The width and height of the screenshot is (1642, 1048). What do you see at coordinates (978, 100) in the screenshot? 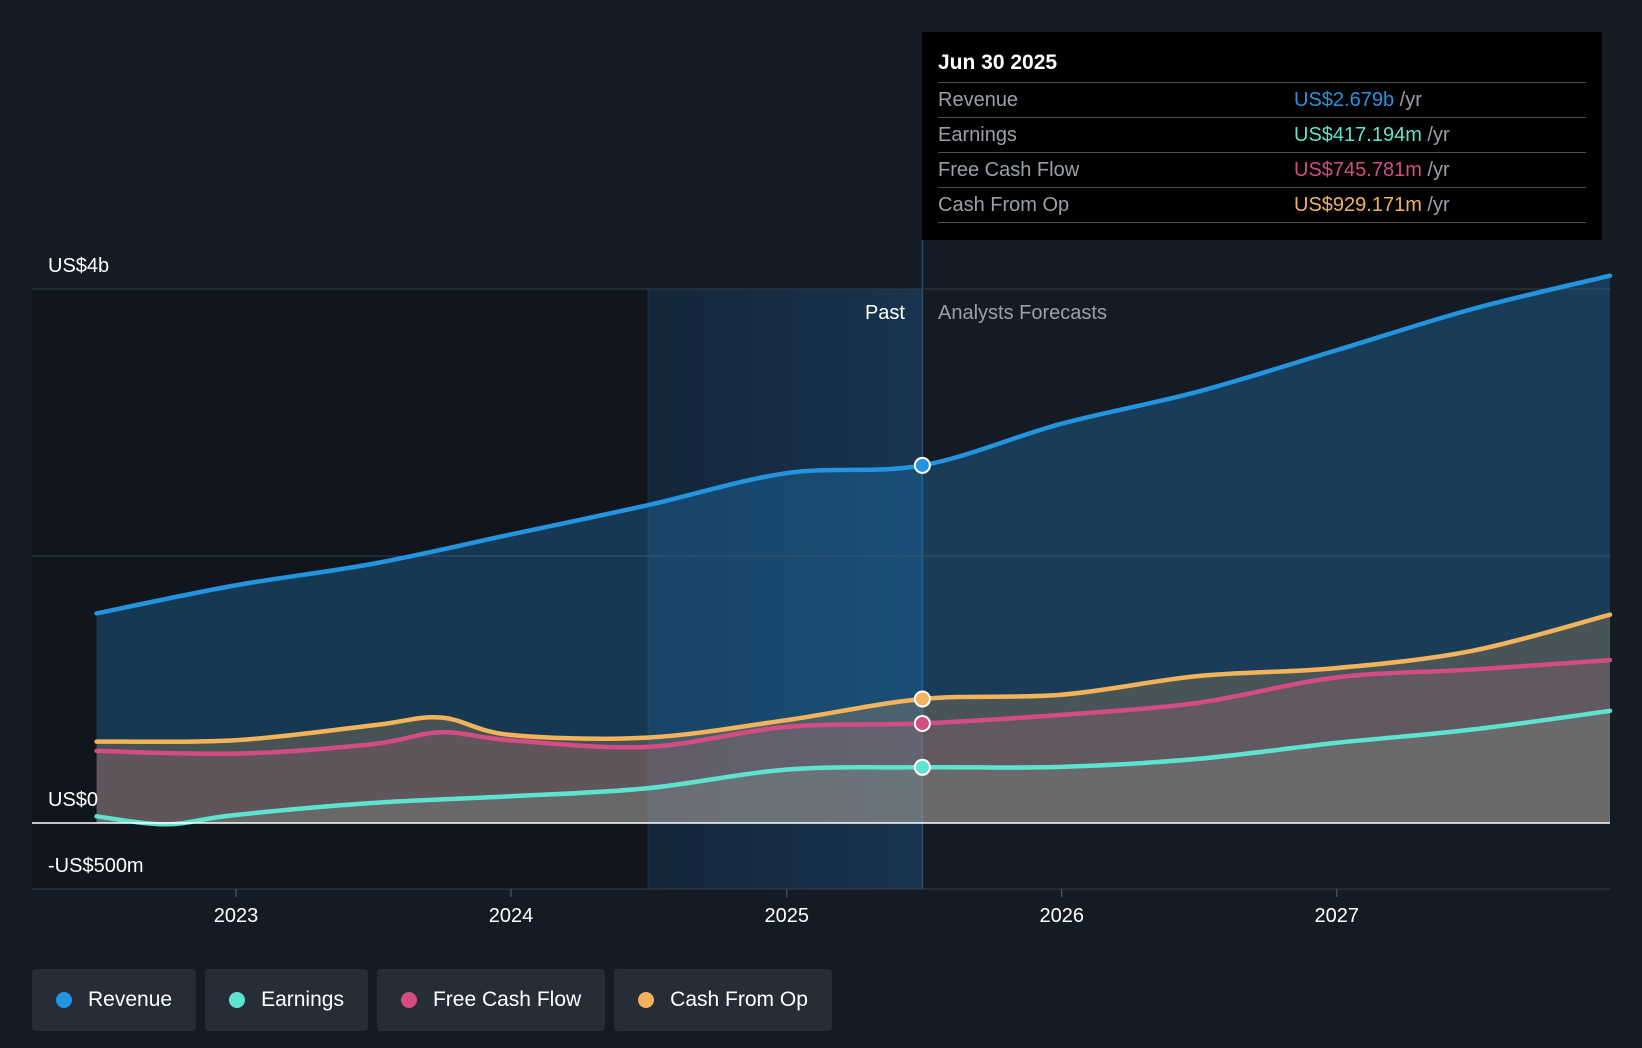
I see `tooltip-label: Revenue` at bounding box center [978, 100].